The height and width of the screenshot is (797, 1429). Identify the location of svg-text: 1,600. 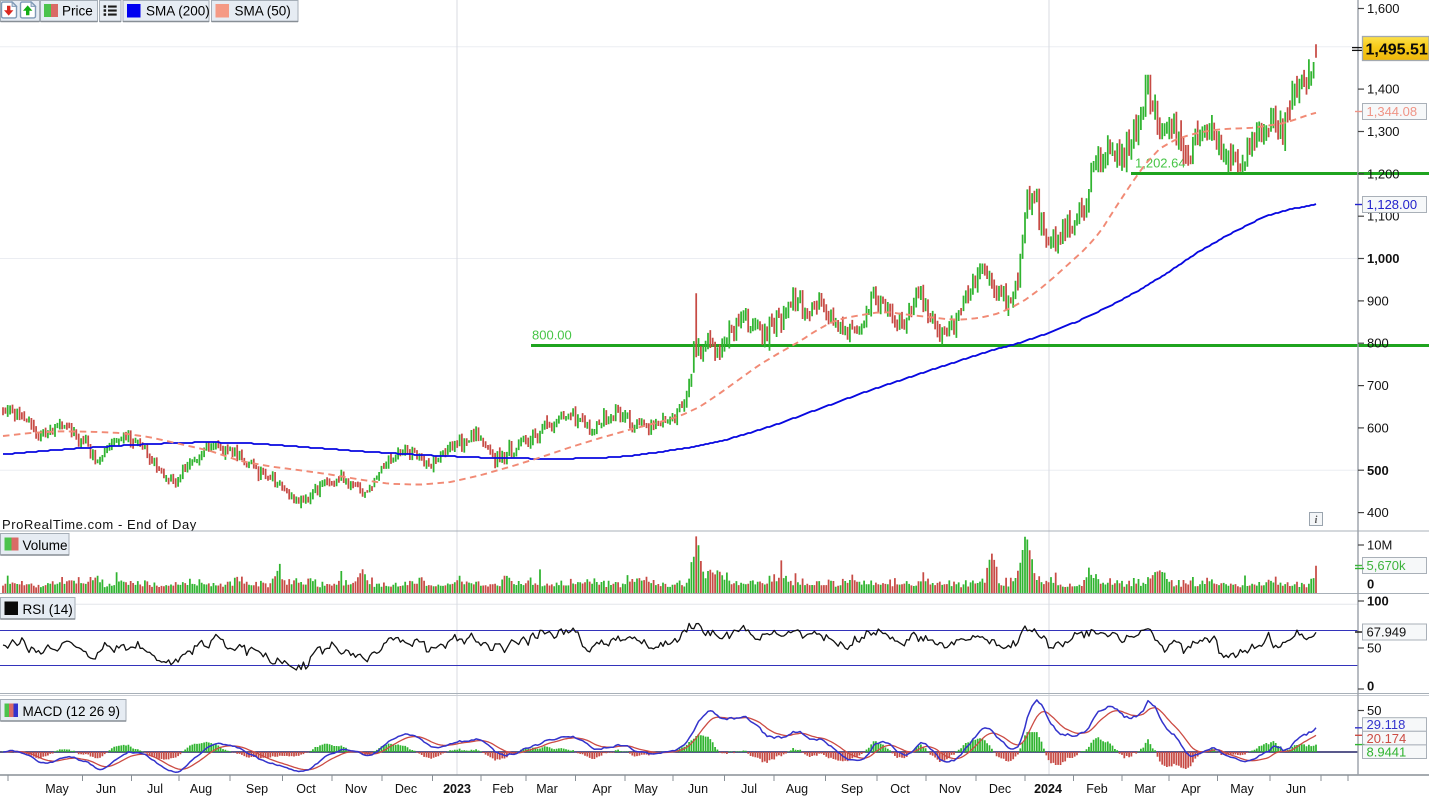
(1383, 8).